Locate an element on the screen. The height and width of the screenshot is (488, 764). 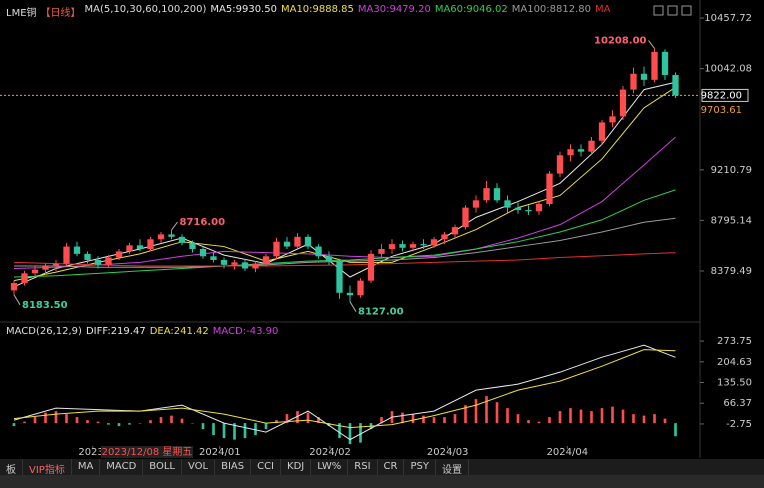
toolbar-tab: KDJ is located at coordinates (296, 467).